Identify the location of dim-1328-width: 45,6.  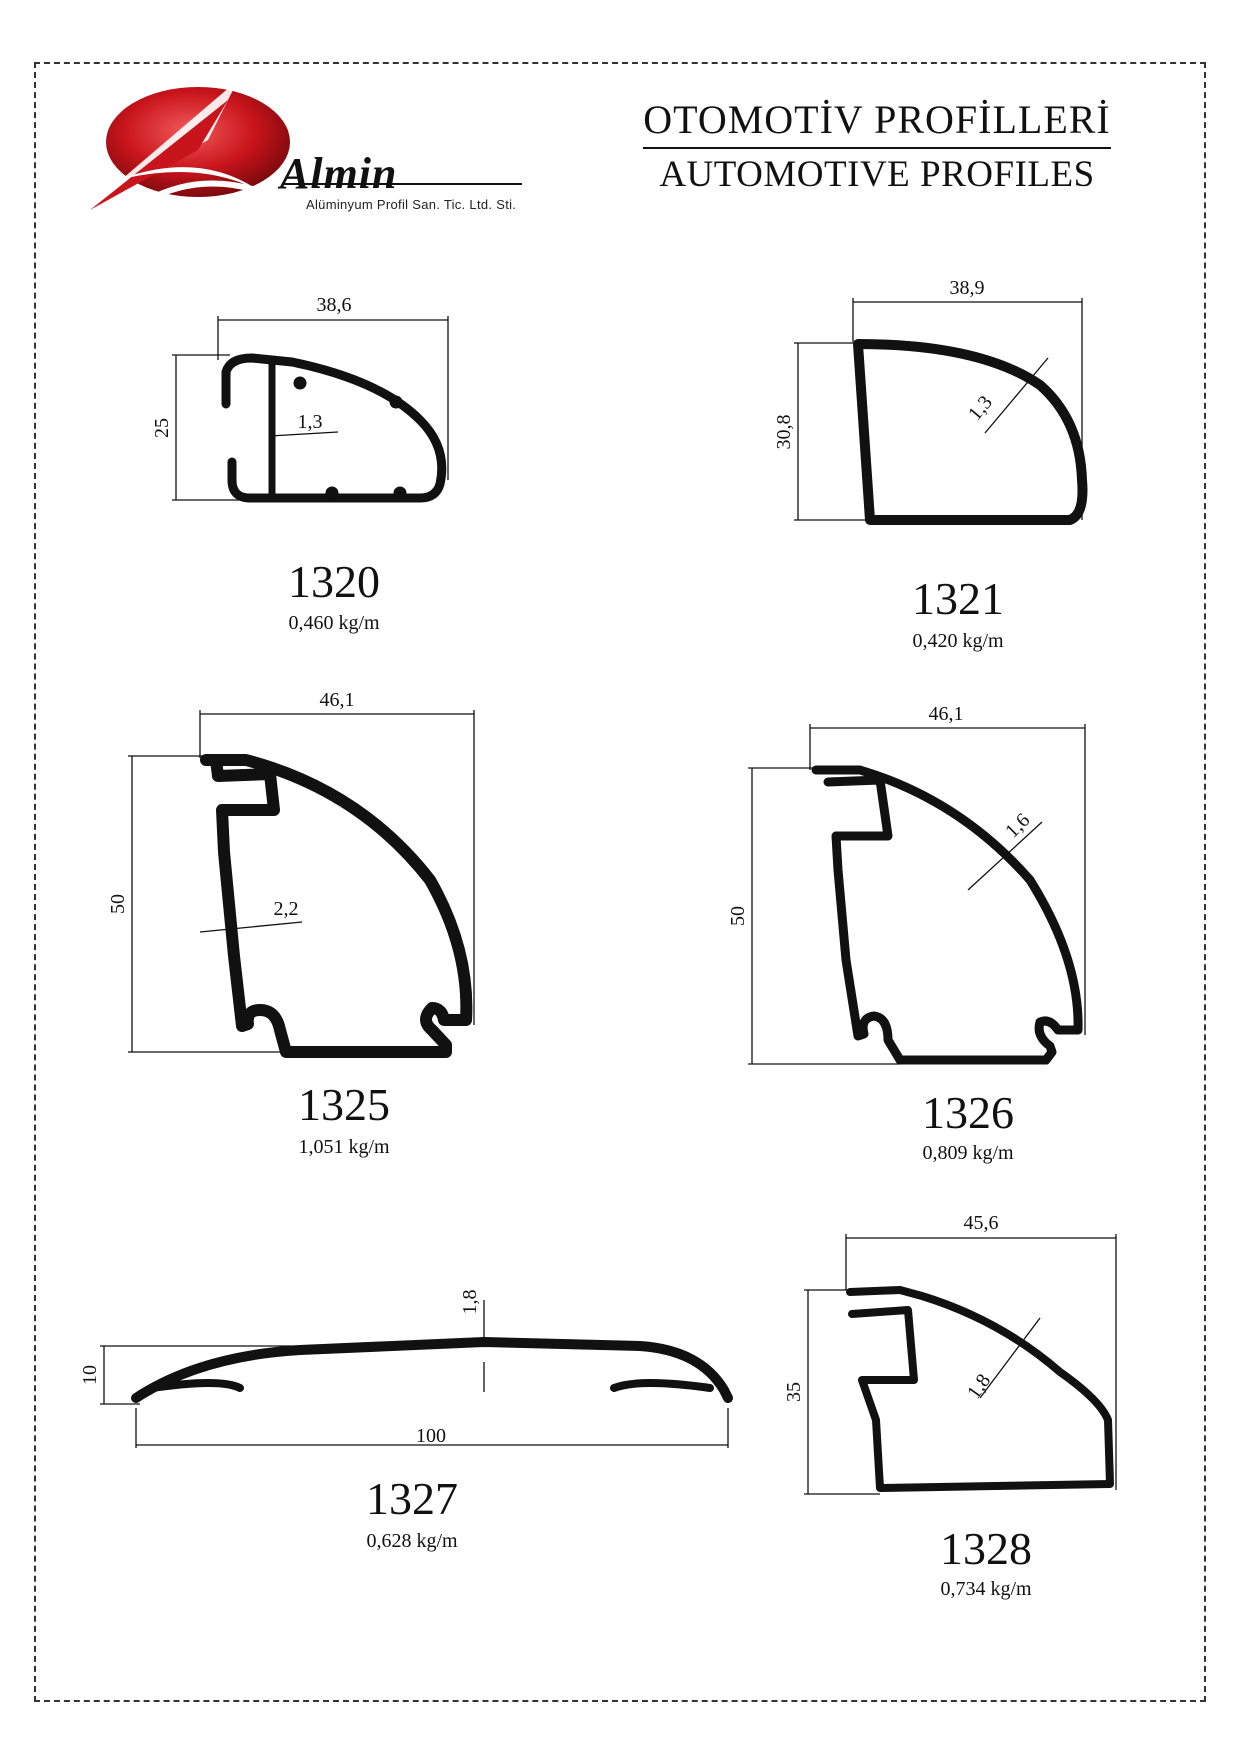
(981, 1223).